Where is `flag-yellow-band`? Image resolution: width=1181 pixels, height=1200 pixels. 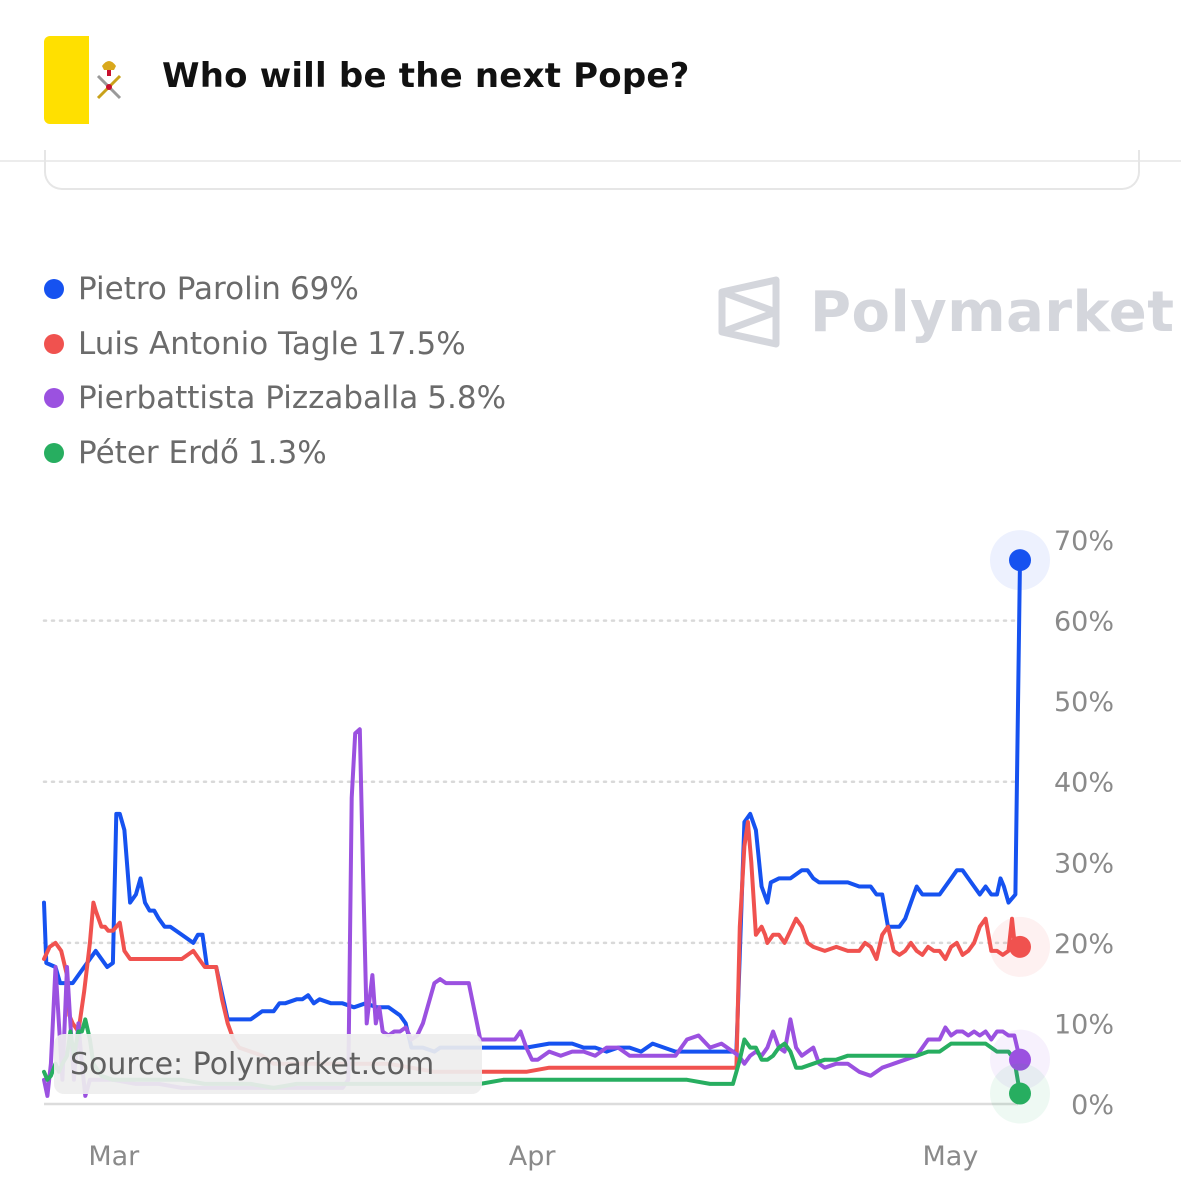
flag-yellow-band is located at coordinates (66, 80).